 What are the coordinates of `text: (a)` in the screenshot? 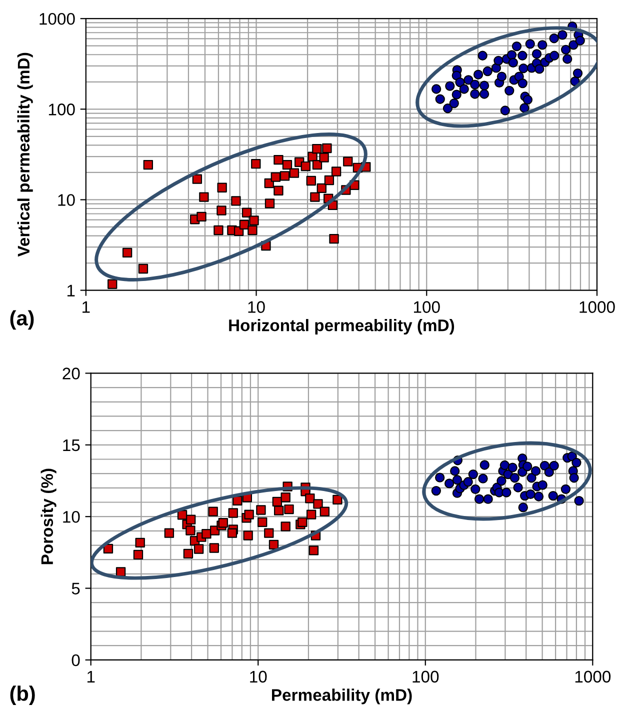 It's located at (22, 320).